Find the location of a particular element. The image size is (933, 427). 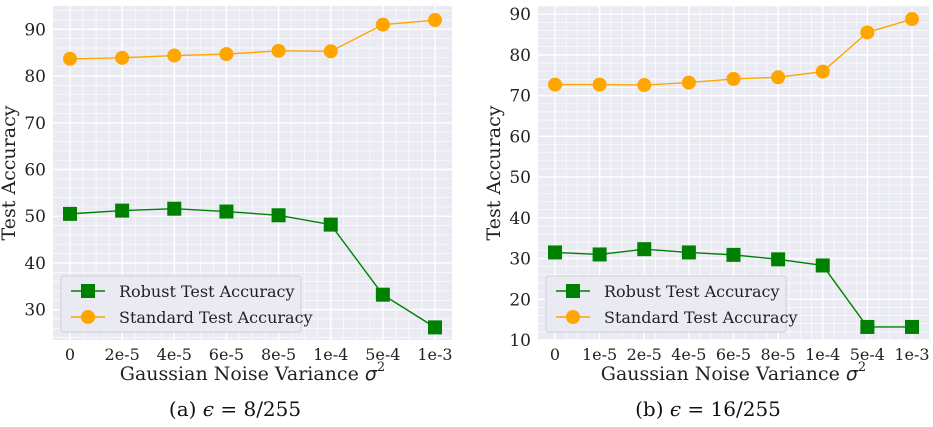

y-tick-label: 20 is located at coordinates (520, 300).